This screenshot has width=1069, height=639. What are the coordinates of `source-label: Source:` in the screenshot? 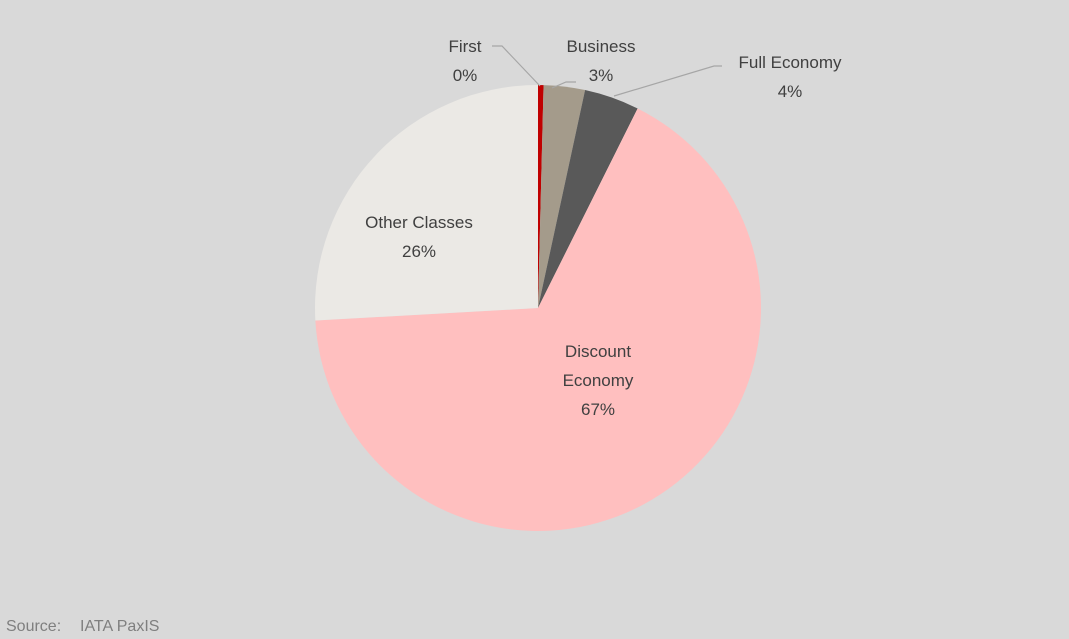 It's located at (34, 626).